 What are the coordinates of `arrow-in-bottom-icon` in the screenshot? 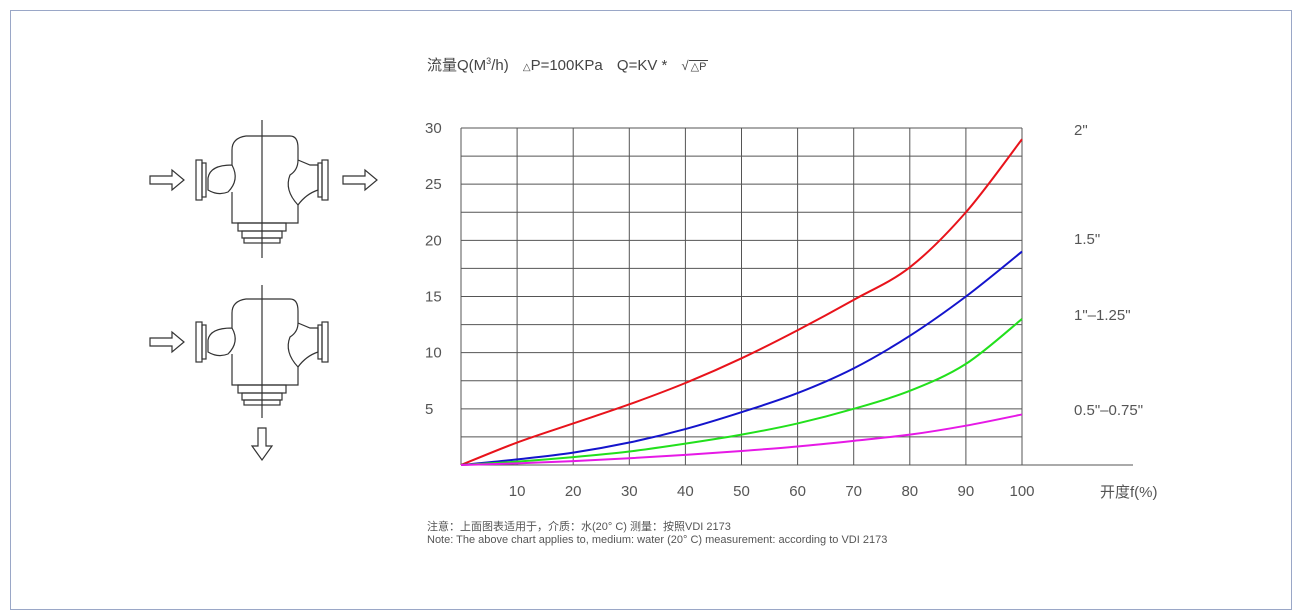 It's located at (167, 342).